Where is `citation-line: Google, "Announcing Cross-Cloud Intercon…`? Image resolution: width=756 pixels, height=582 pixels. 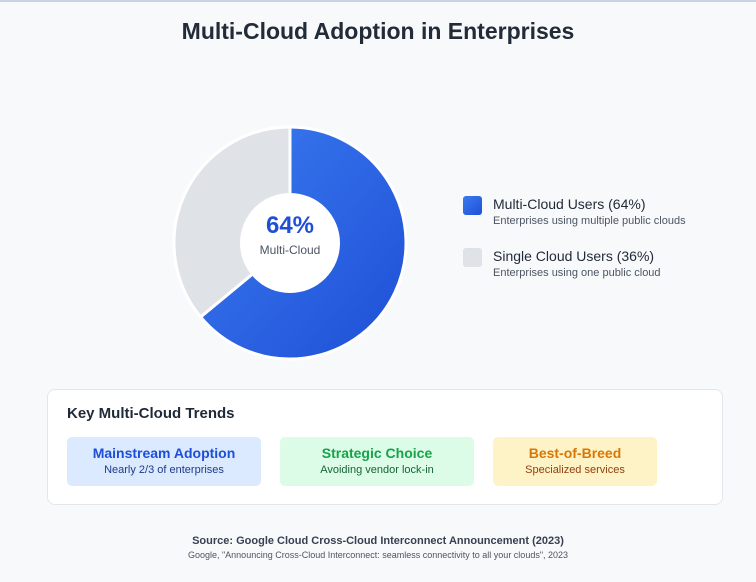
citation-line: Google, "Announcing Cross-Cloud Intercon… is located at coordinates (378, 555).